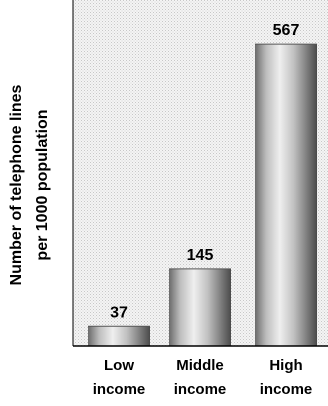  Describe the element at coordinates (119, 336) in the screenshot. I see `bar-low-income` at that location.